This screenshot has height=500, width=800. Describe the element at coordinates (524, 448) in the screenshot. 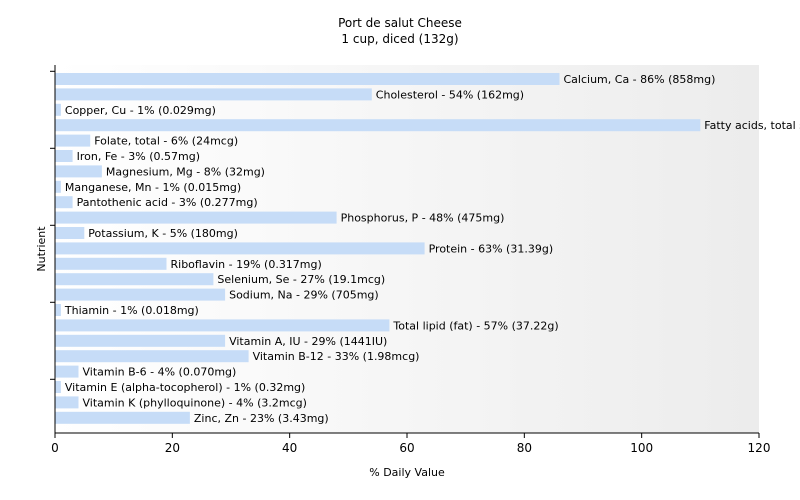

I see `x-tick-label: 80` at that location.